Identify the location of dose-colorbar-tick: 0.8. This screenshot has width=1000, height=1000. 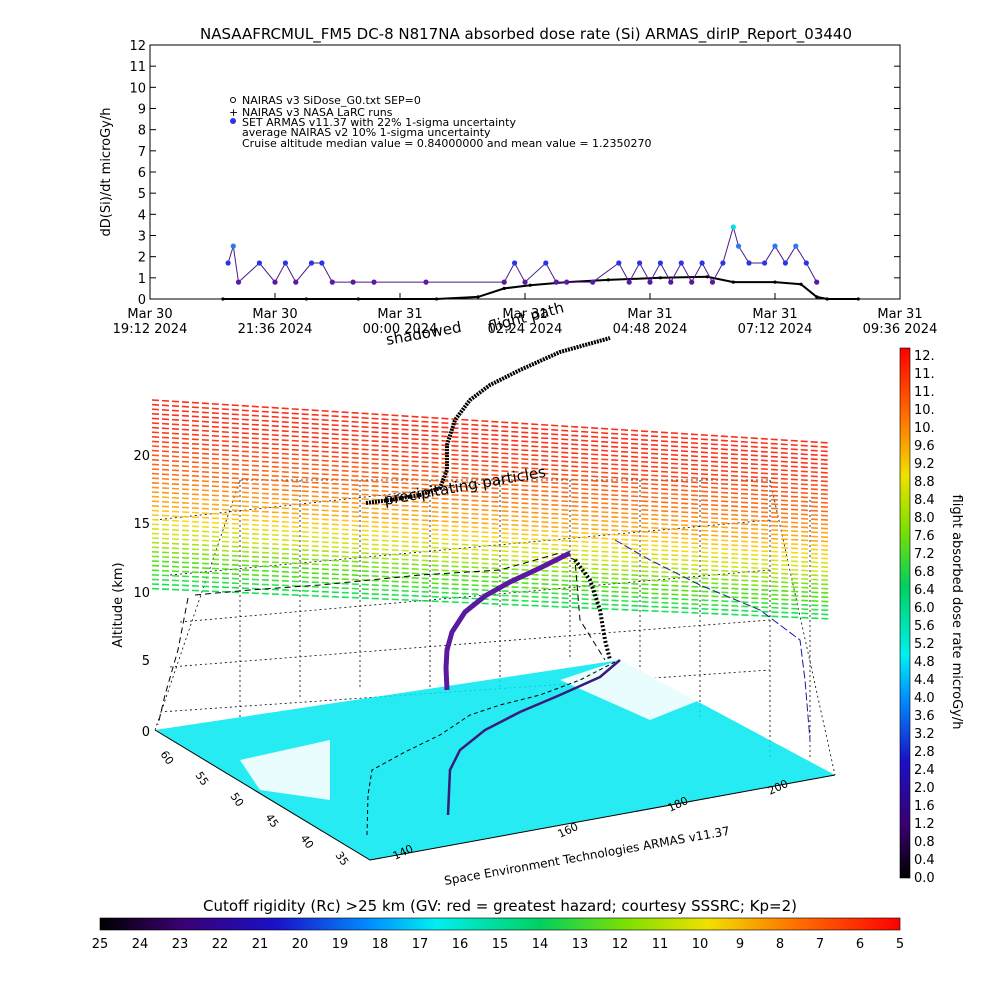
(924, 842).